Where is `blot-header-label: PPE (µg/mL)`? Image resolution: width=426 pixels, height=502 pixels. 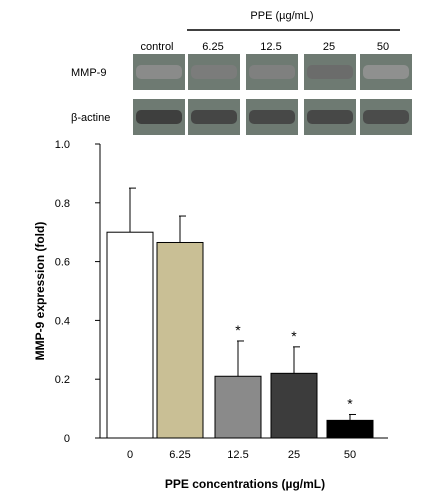 blot-header-label: PPE (µg/mL) is located at coordinates (281, 16).